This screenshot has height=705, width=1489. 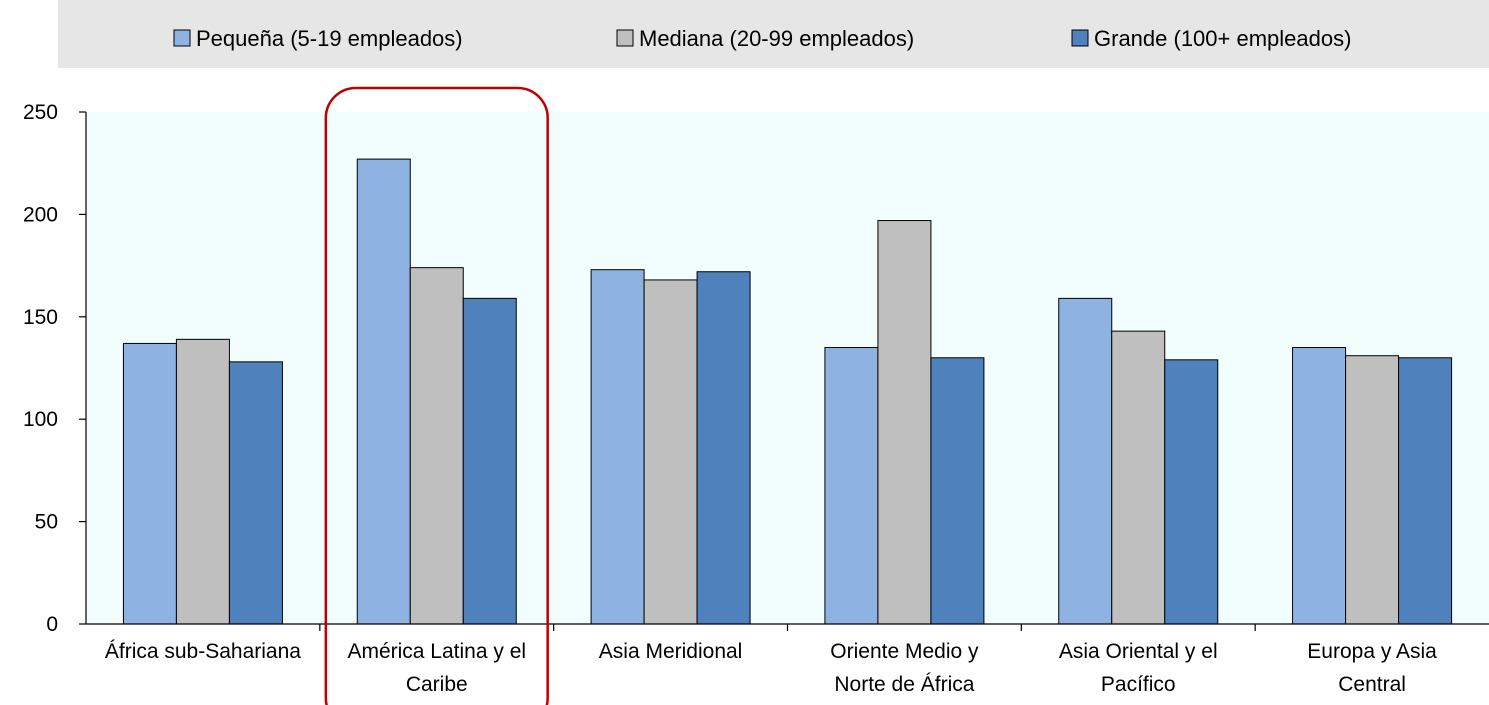 I want to click on x-category-label: África sub-Sahariana, so click(x=203, y=651).